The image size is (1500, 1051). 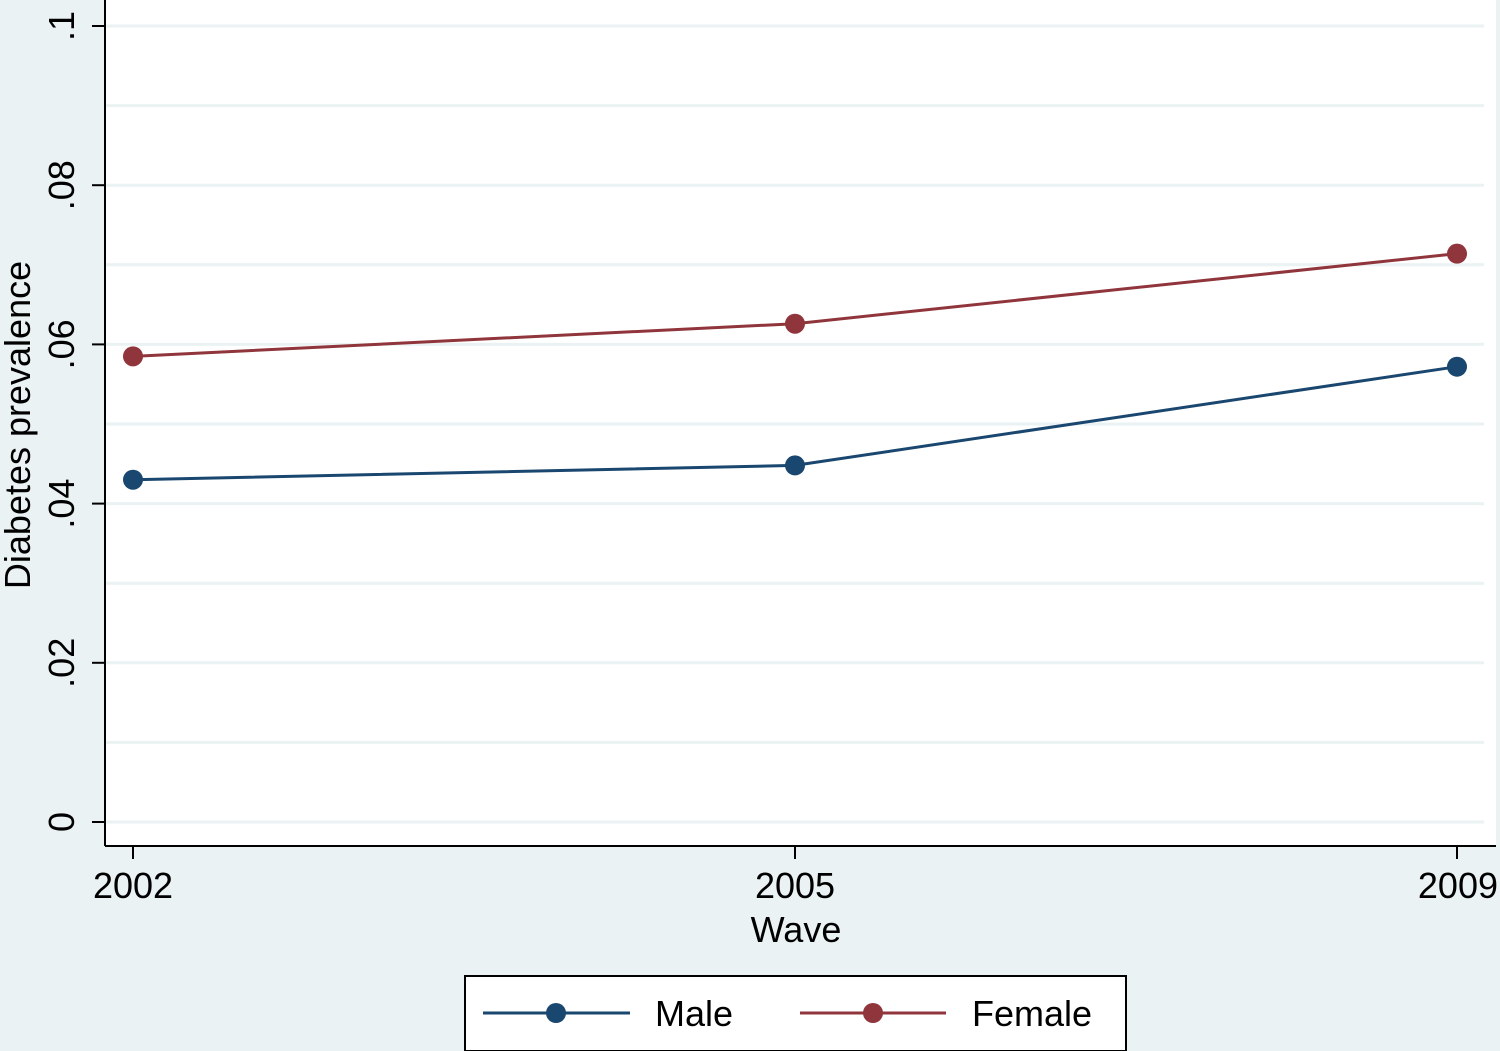 I want to click on y-tick-label: .04, so click(x=61, y=504).